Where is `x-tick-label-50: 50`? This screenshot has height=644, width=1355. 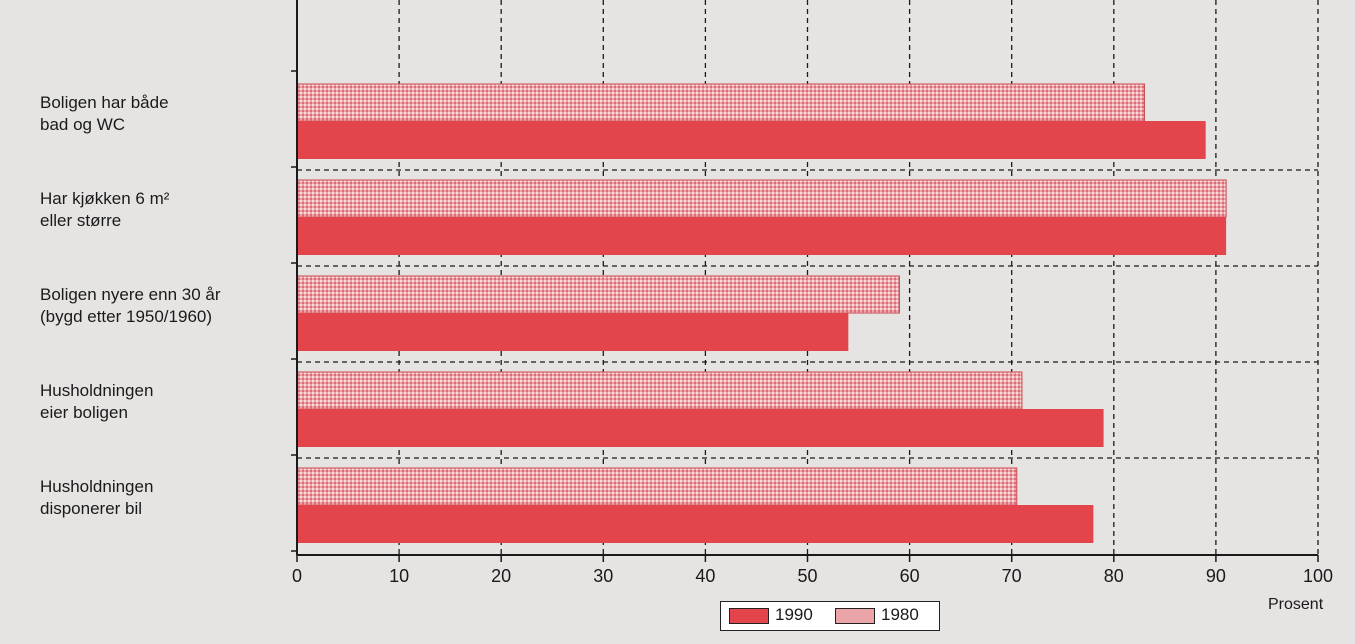
x-tick-label-50: 50 is located at coordinates (807, 576).